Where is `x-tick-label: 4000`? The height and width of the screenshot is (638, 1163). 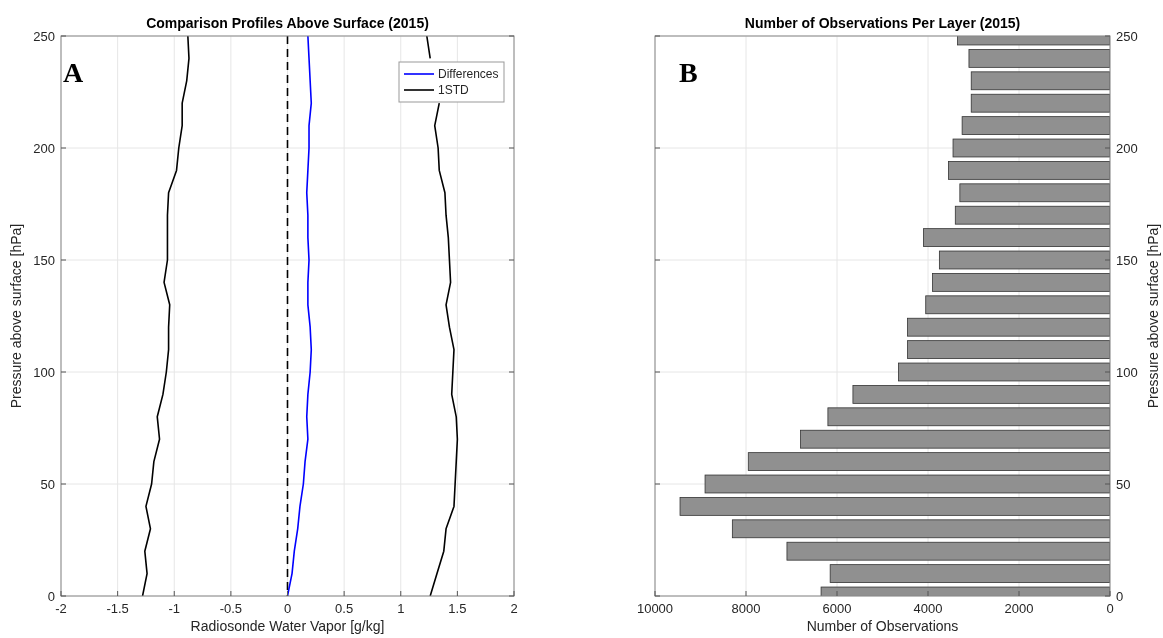
x-tick-label: 4000 is located at coordinates (928, 608).